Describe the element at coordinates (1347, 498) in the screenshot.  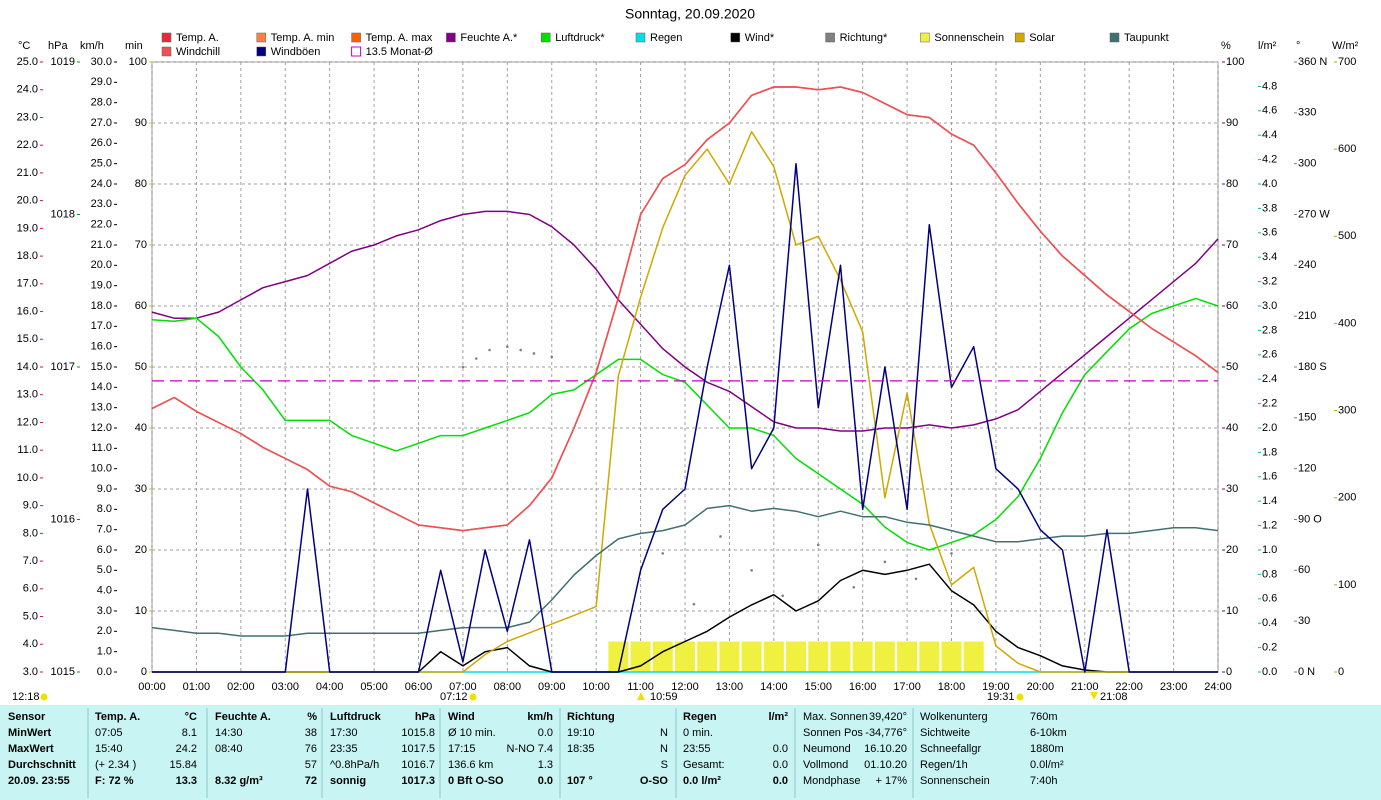
I see `y-tick-label: 200` at that location.